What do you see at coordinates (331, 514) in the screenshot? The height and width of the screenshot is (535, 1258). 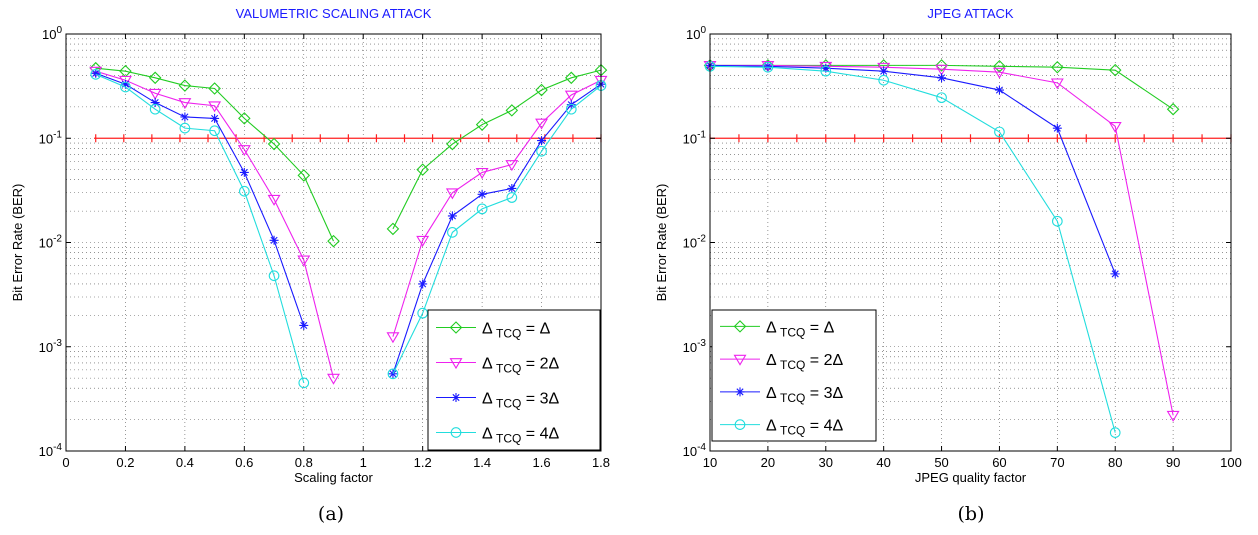 I see `figure-caption: (a)` at bounding box center [331, 514].